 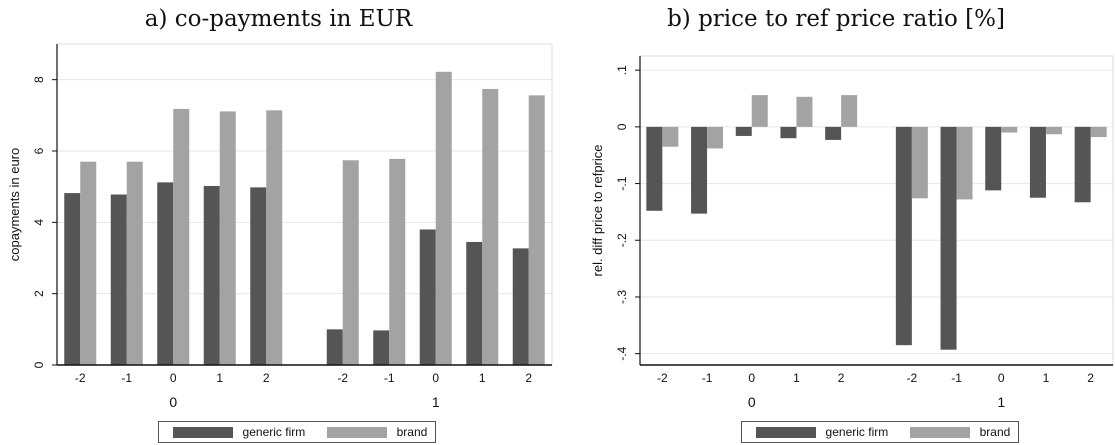 What do you see at coordinates (622, 297) in the screenshot?
I see `y-tick-label: -.3` at bounding box center [622, 297].